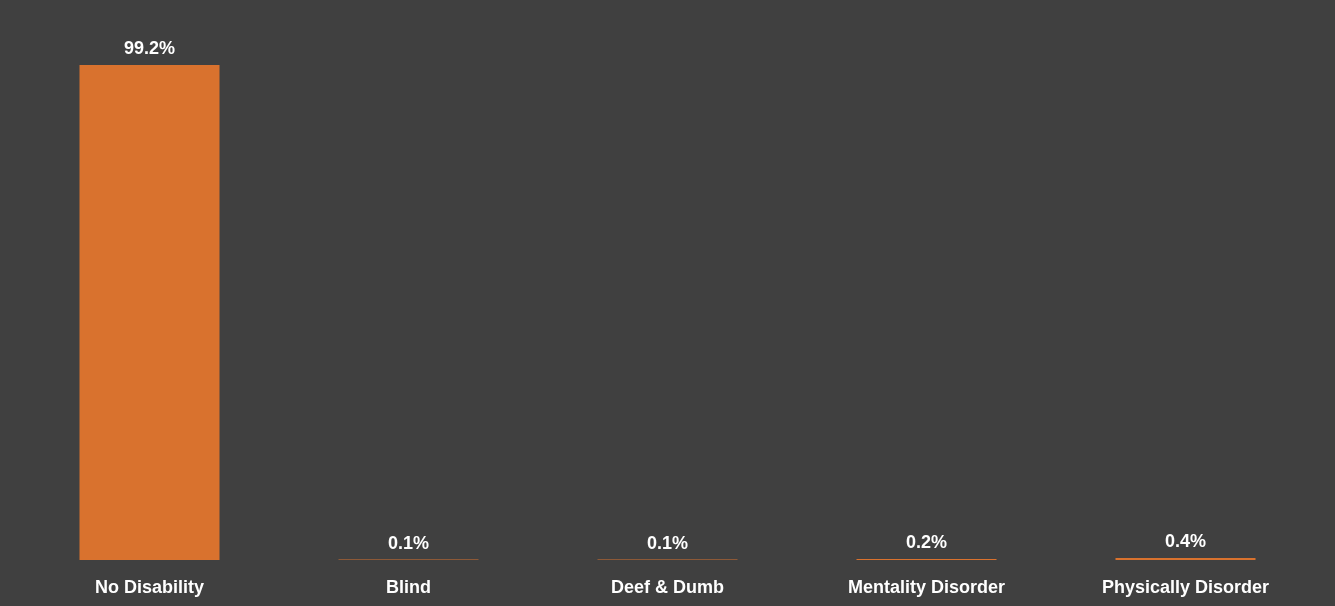 This screenshot has height=606, width=1335. Describe the element at coordinates (1185, 586) in the screenshot. I see `x-tick-label: Physically Disorder` at that location.